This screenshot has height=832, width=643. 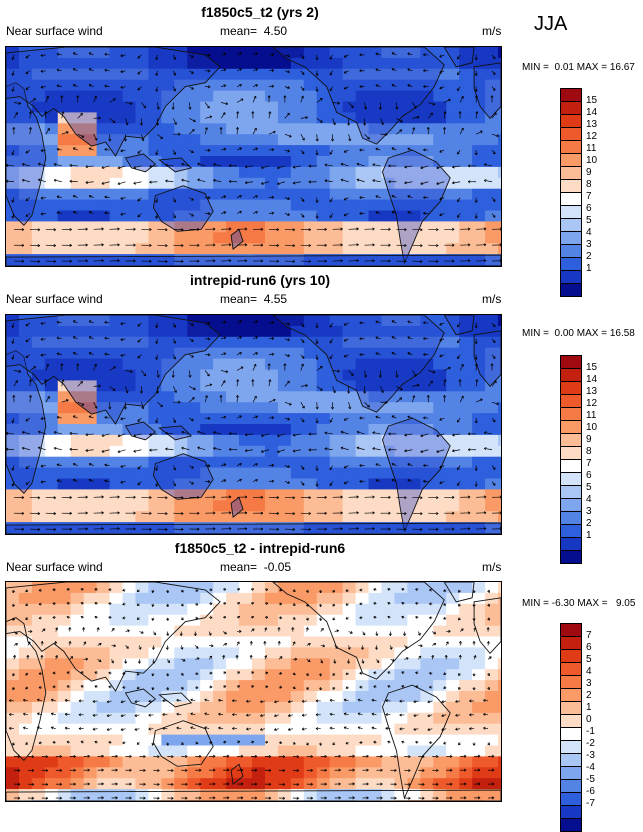 I want to click on colorbar-tick-label: -1, so click(x=590, y=732).